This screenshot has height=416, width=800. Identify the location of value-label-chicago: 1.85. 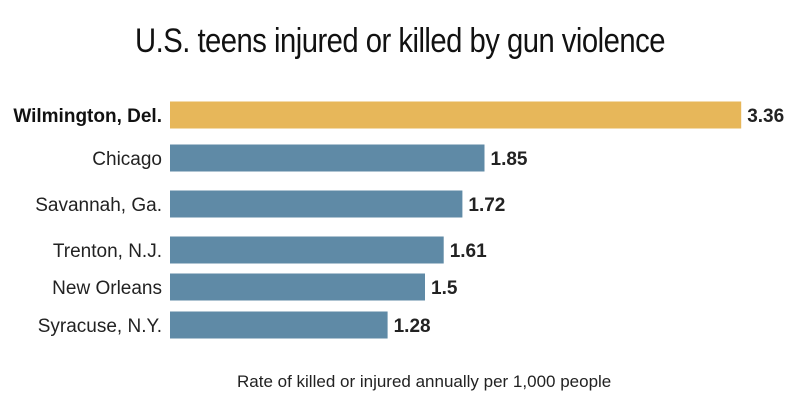
(509, 159).